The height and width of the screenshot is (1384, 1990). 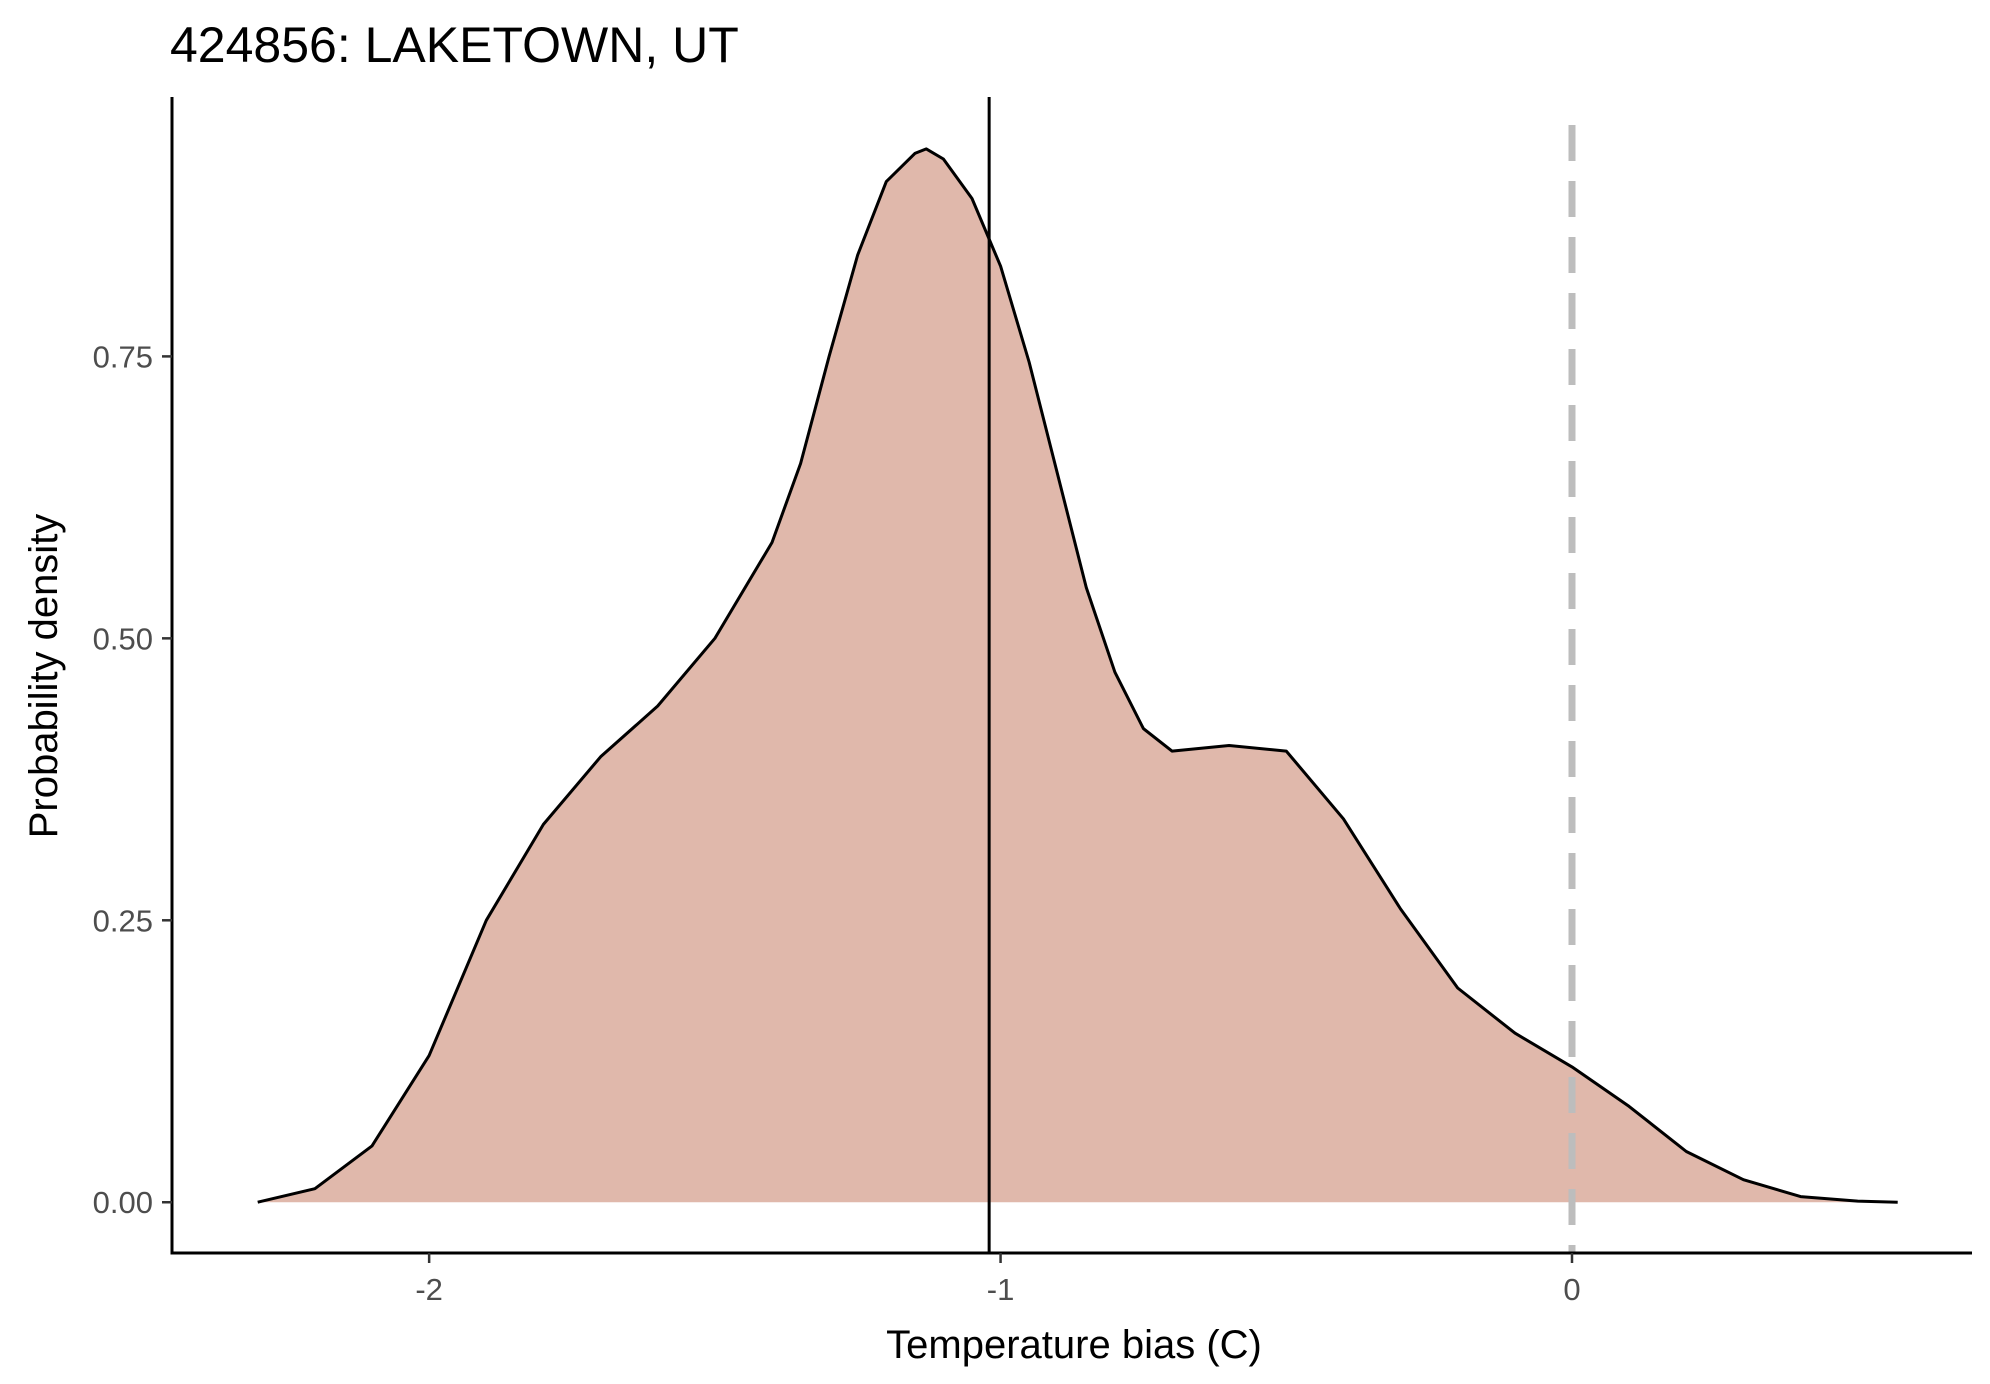 What do you see at coordinates (454, 45) in the screenshot?
I see `chart-title: 424856: LAKETOWN, UT` at bounding box center [454, 45].